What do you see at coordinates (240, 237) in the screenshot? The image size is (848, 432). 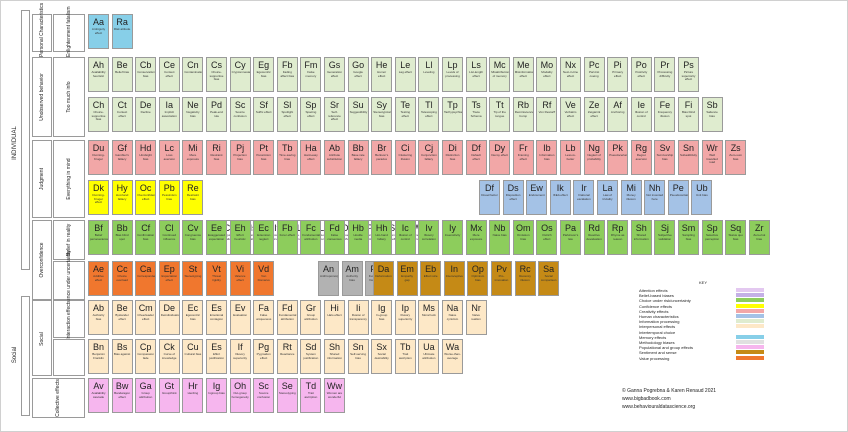 I see `element-name: Effort heuristic` at bounding box center [240, 237].